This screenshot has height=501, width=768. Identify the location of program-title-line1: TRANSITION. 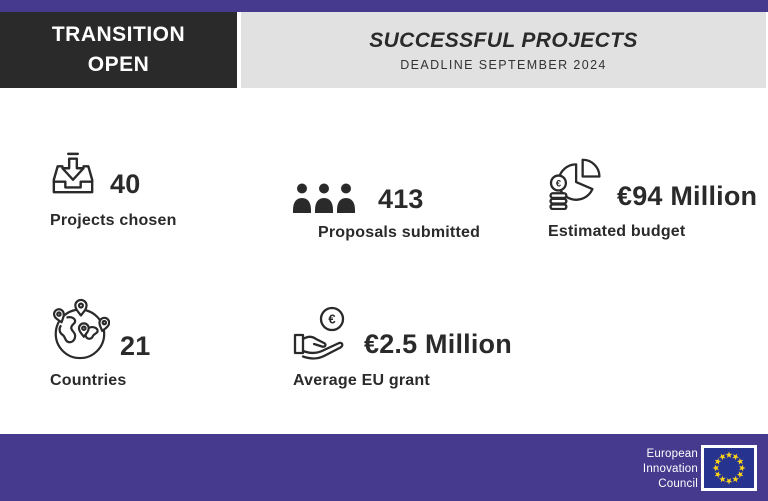
(118, 34).